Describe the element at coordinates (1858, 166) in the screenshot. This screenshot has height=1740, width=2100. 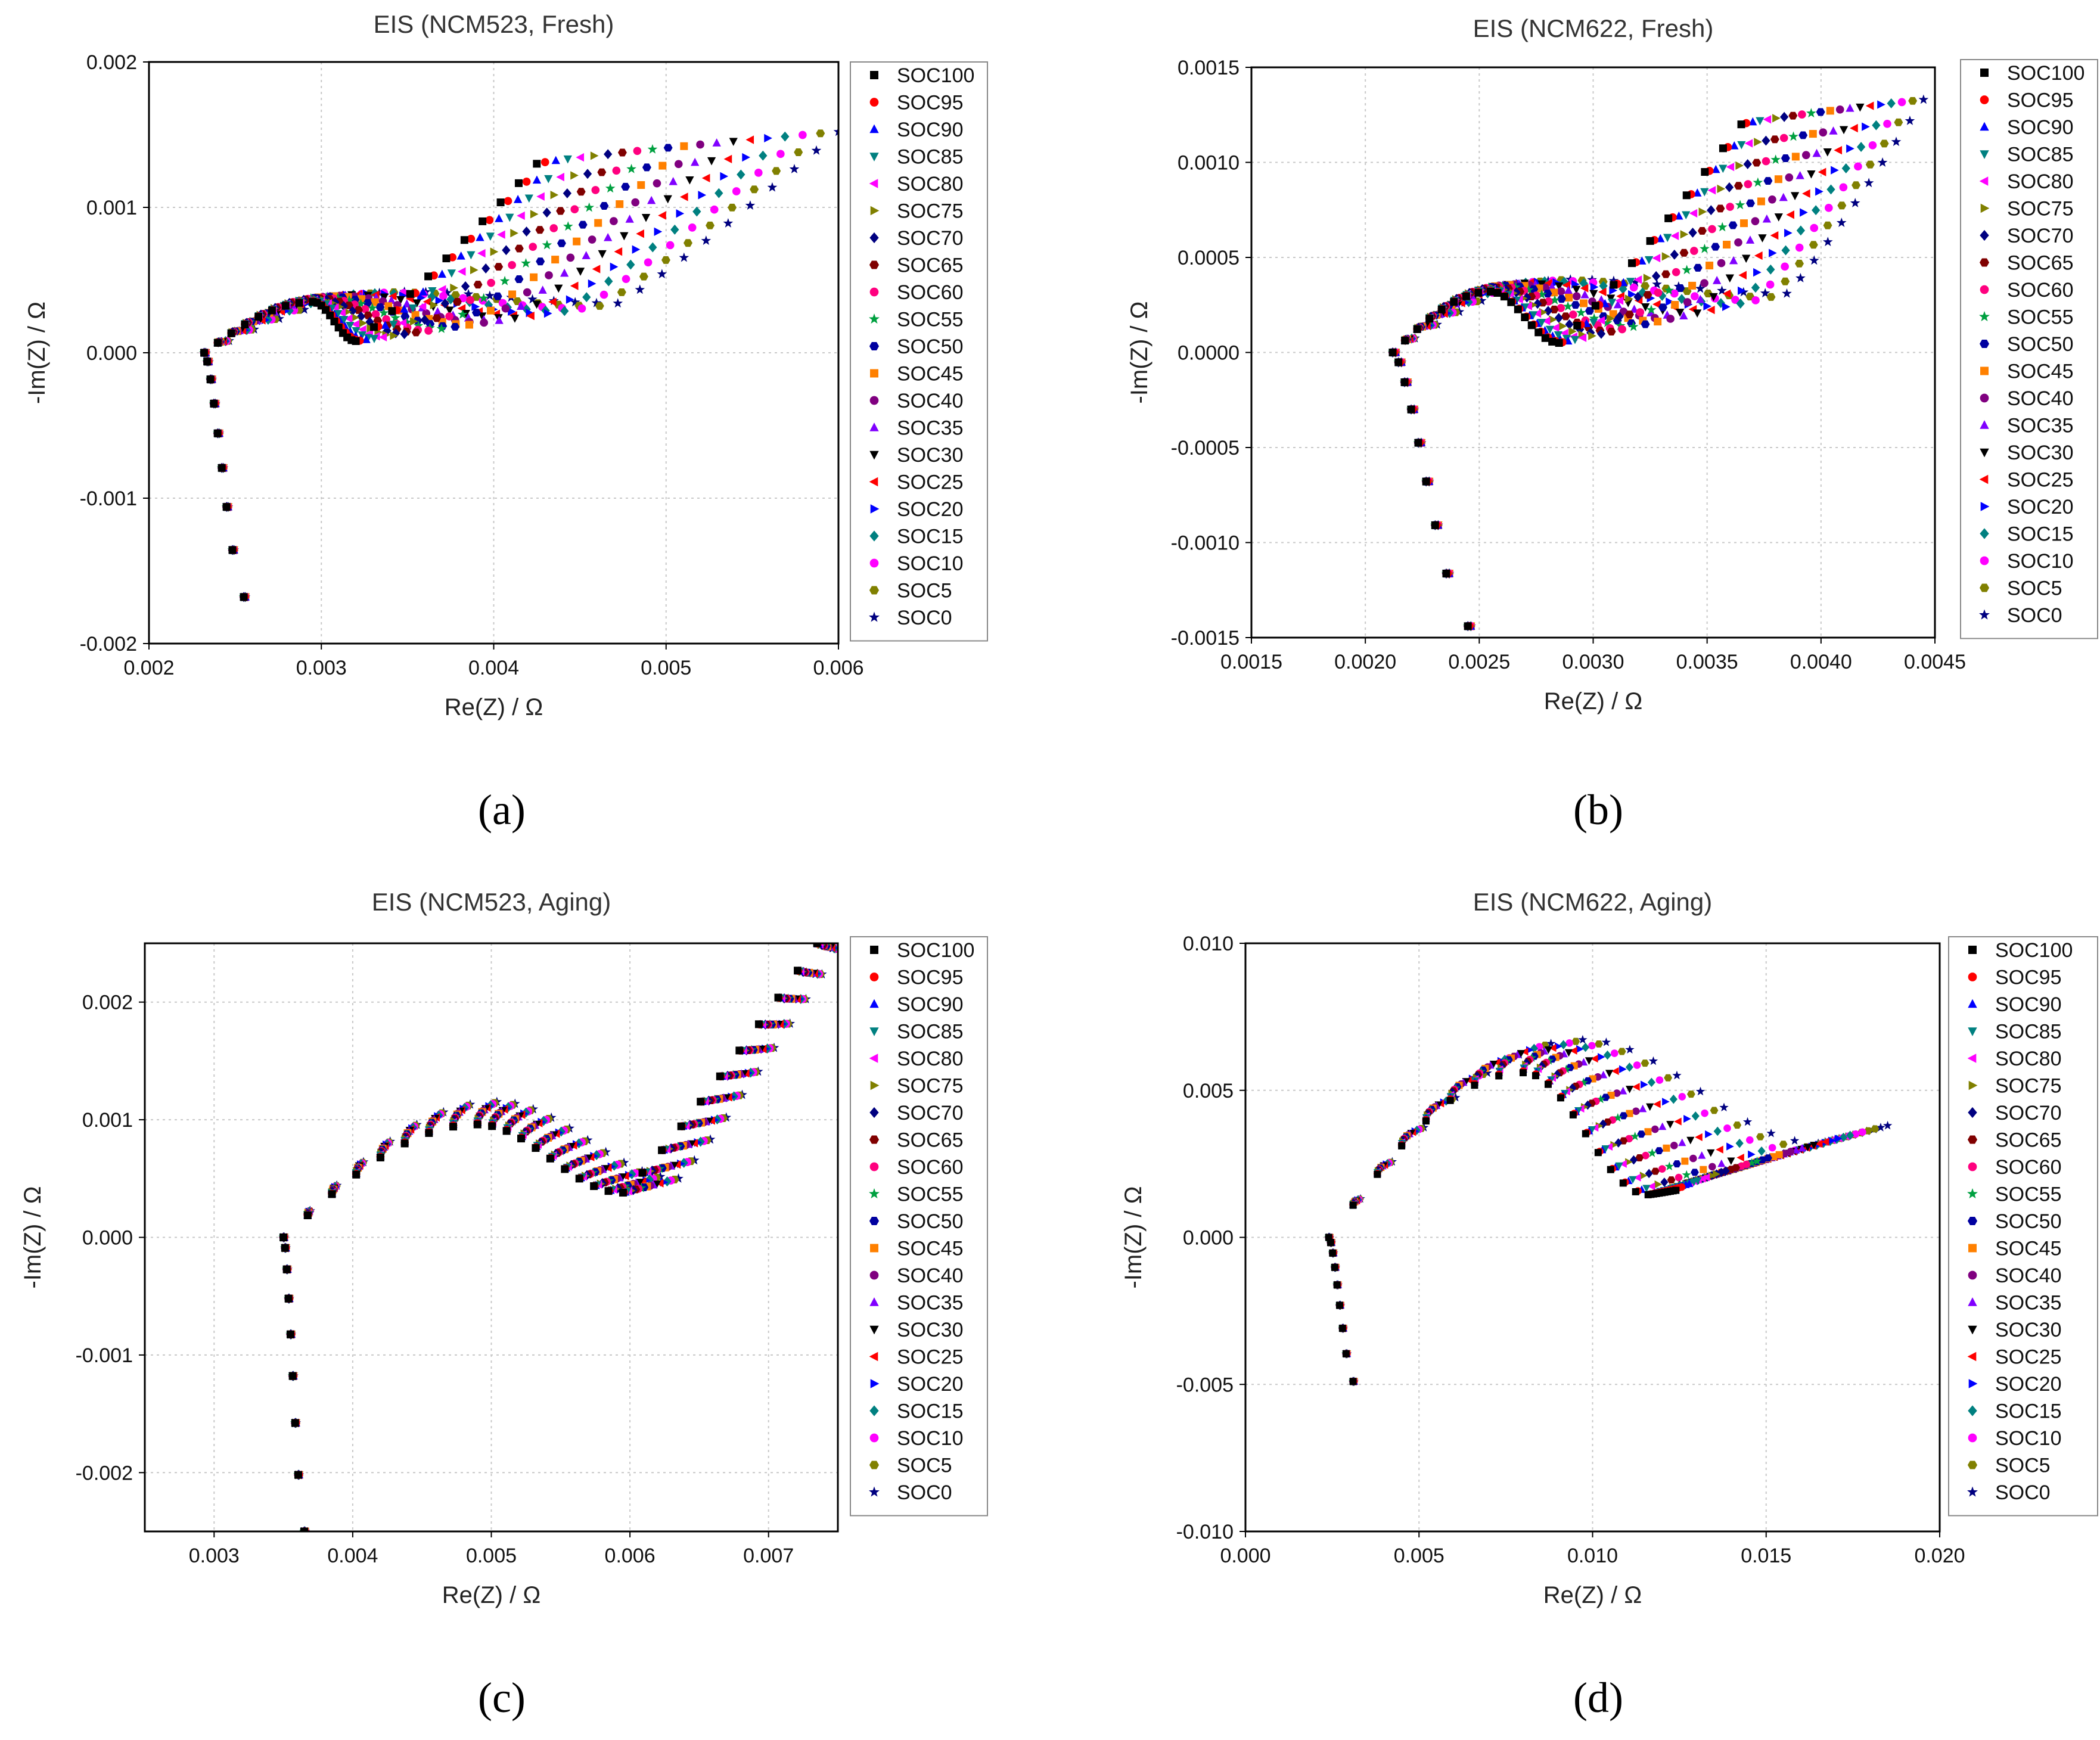
I see `data-point-soc10` at that location.